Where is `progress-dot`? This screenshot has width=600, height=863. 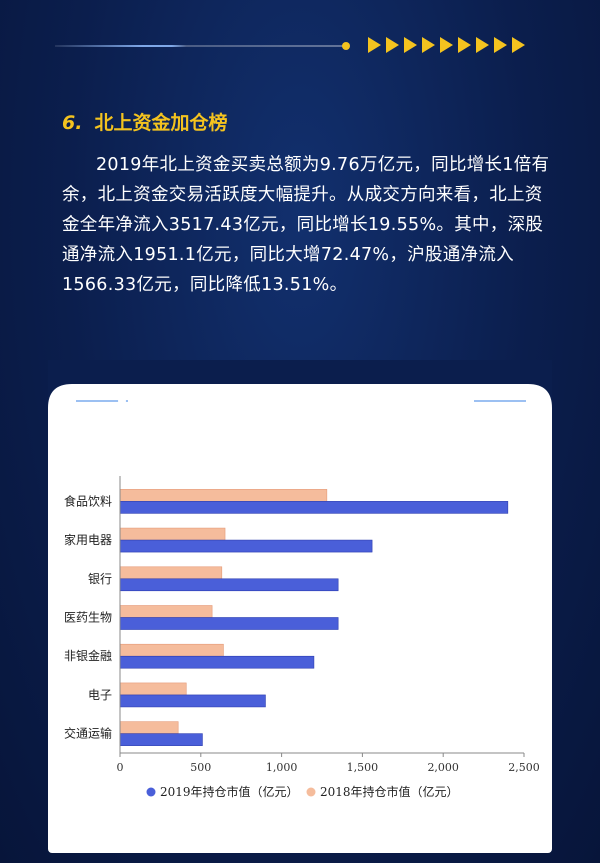
progress-dot is located at coordinates (346, 46).